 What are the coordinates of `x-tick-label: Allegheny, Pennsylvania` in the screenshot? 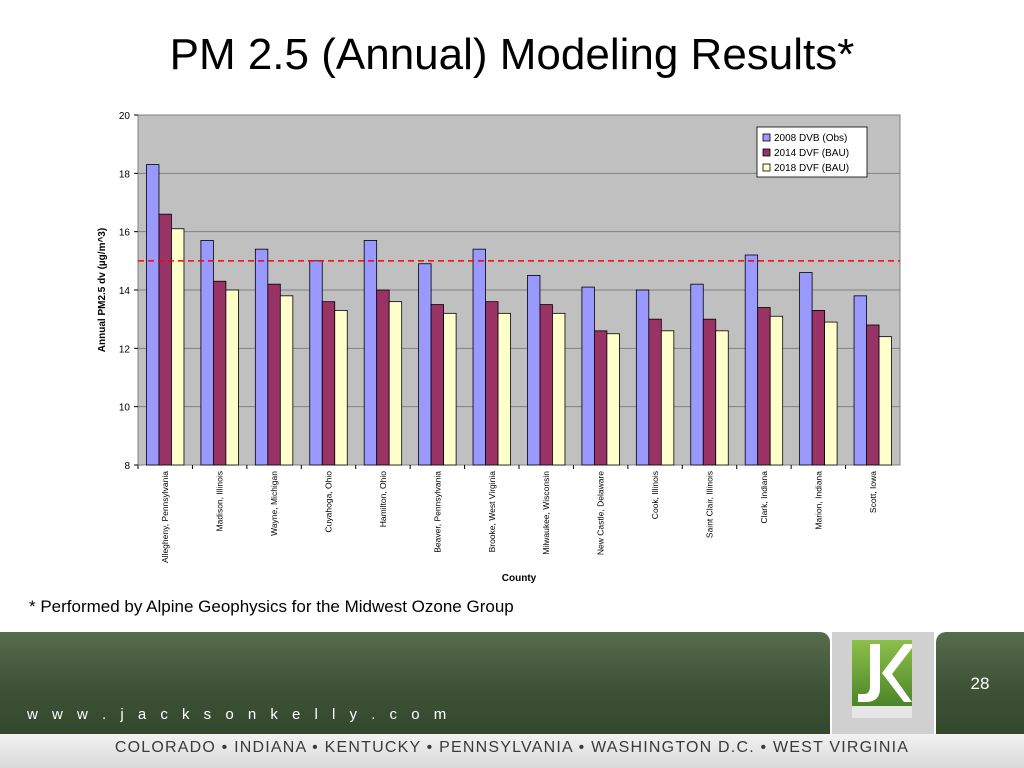 It's located at (165, 517).